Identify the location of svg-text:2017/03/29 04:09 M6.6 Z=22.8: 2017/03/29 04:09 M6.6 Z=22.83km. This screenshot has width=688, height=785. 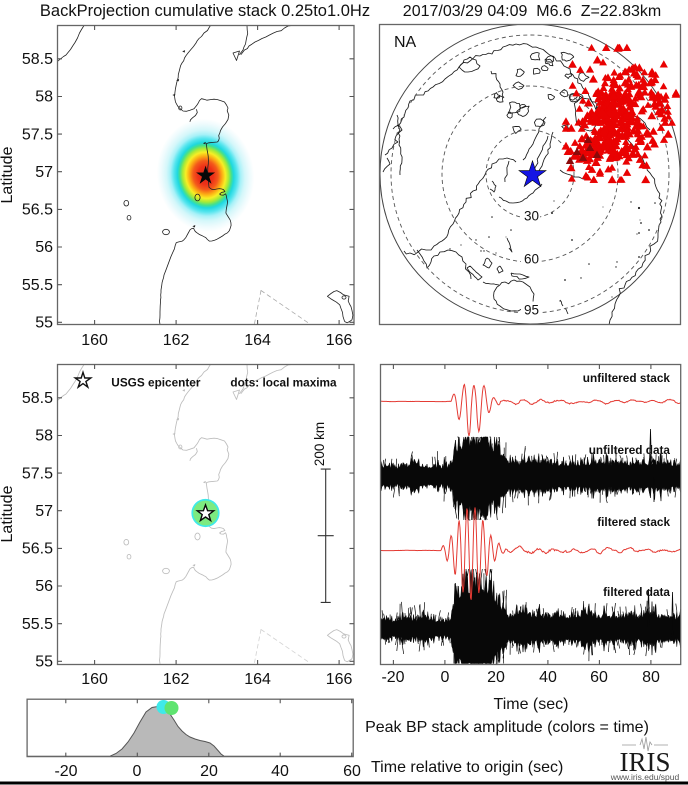
(532, 11).